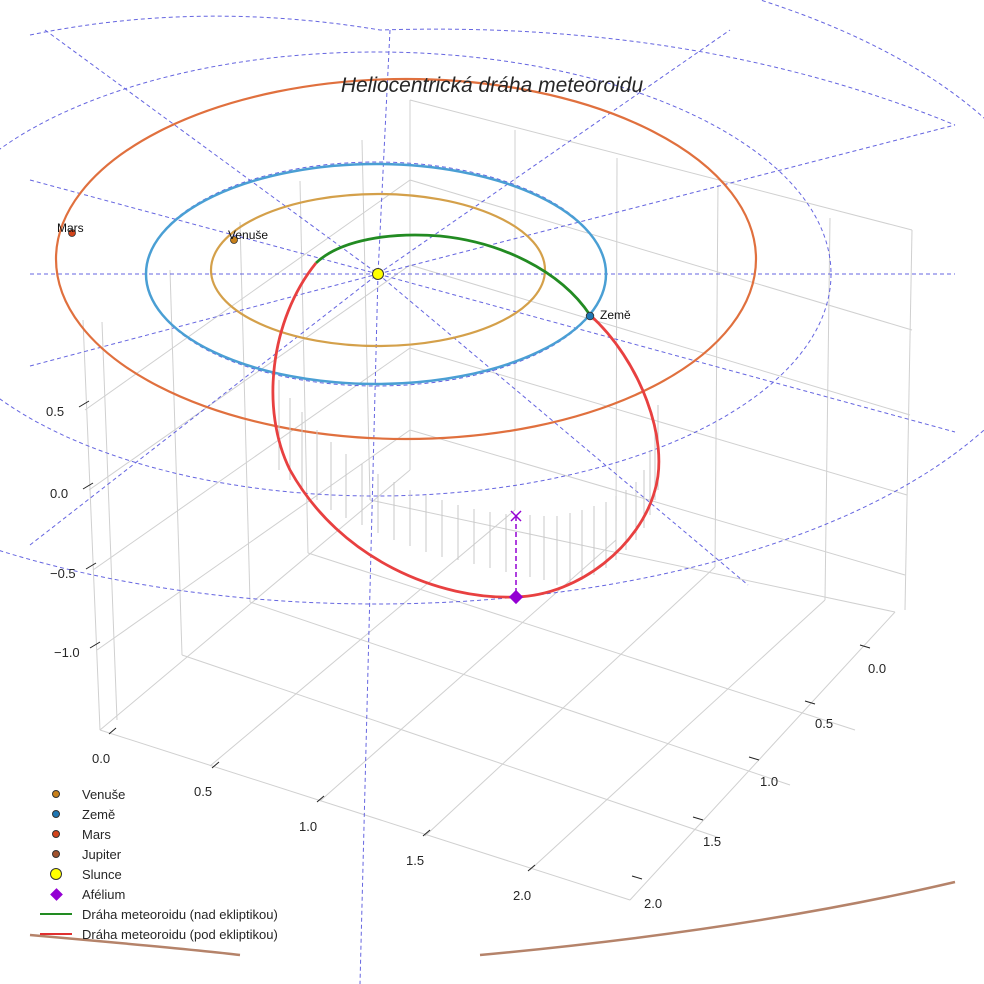 Image resolution: width=984 pixels, height=984 pixels. Describe the element at coordinates (56, 894) in the screenshot. I see `aphelion-diamond-legend-icon` at that location.